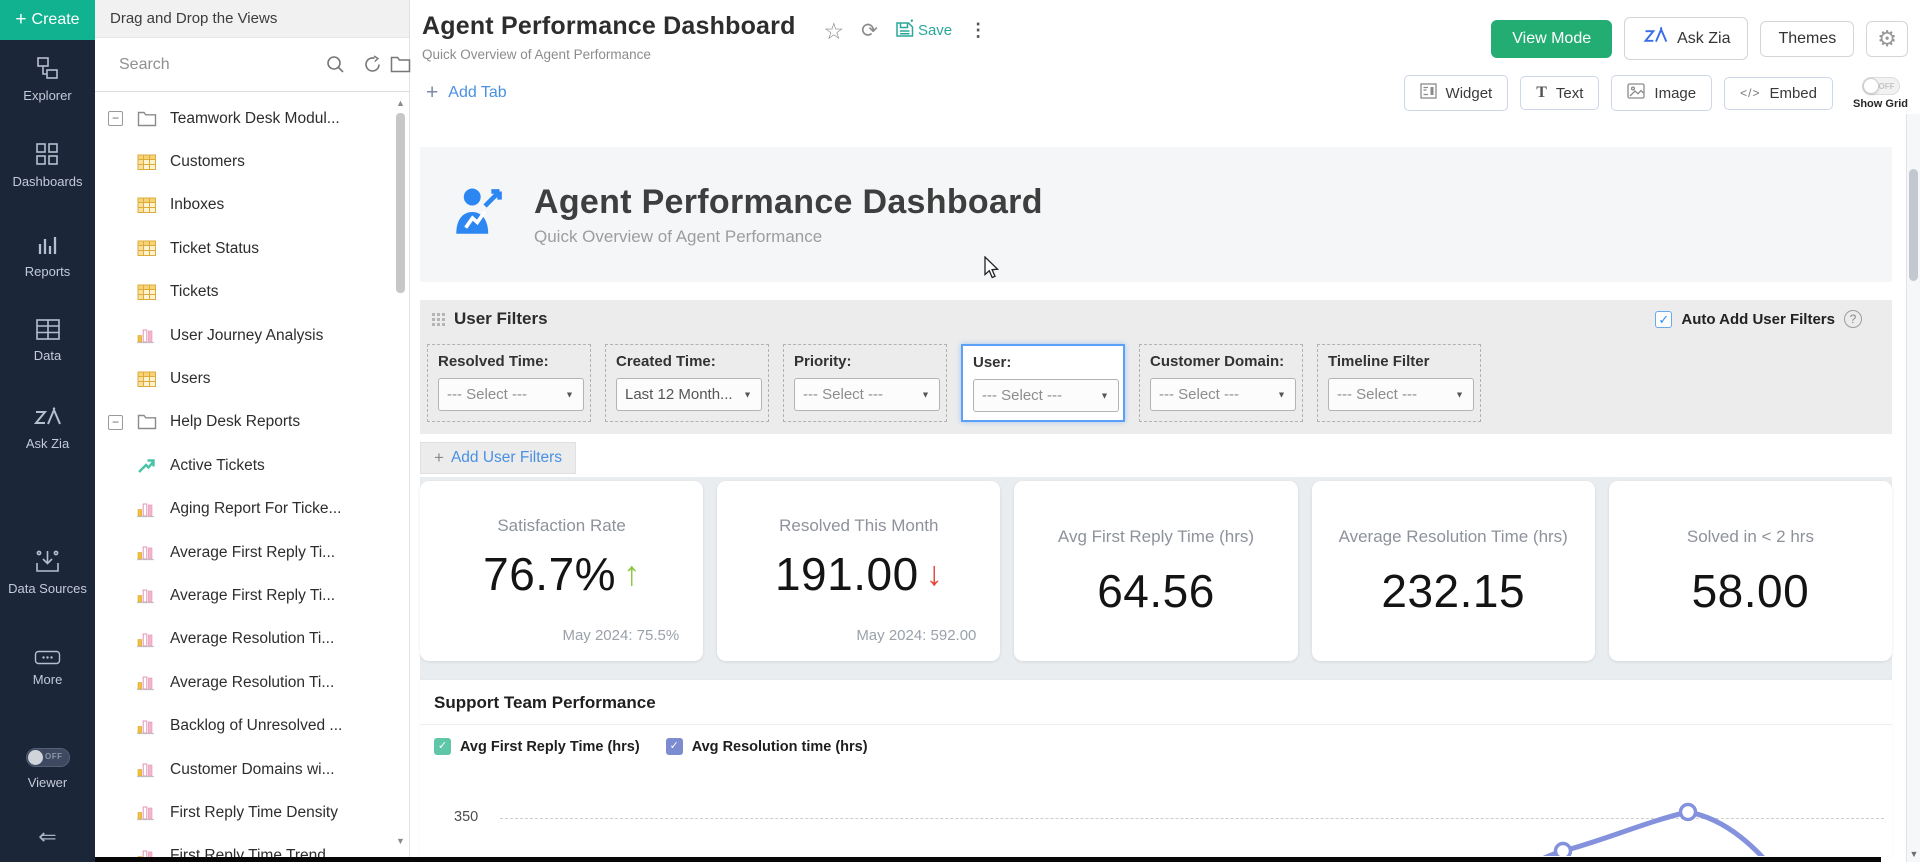  I want to click on main-scrollbar: ▼, so click(1913, 488).